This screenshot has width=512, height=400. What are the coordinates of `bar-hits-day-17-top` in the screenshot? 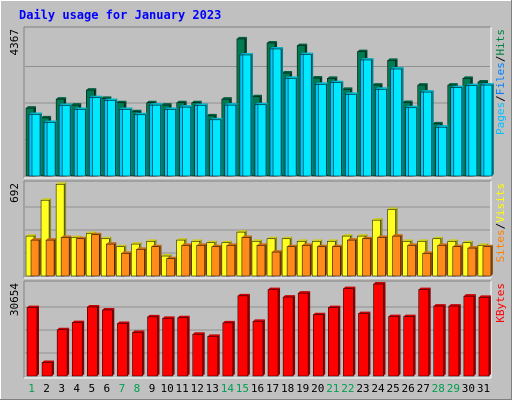 It's located at (272, 41).